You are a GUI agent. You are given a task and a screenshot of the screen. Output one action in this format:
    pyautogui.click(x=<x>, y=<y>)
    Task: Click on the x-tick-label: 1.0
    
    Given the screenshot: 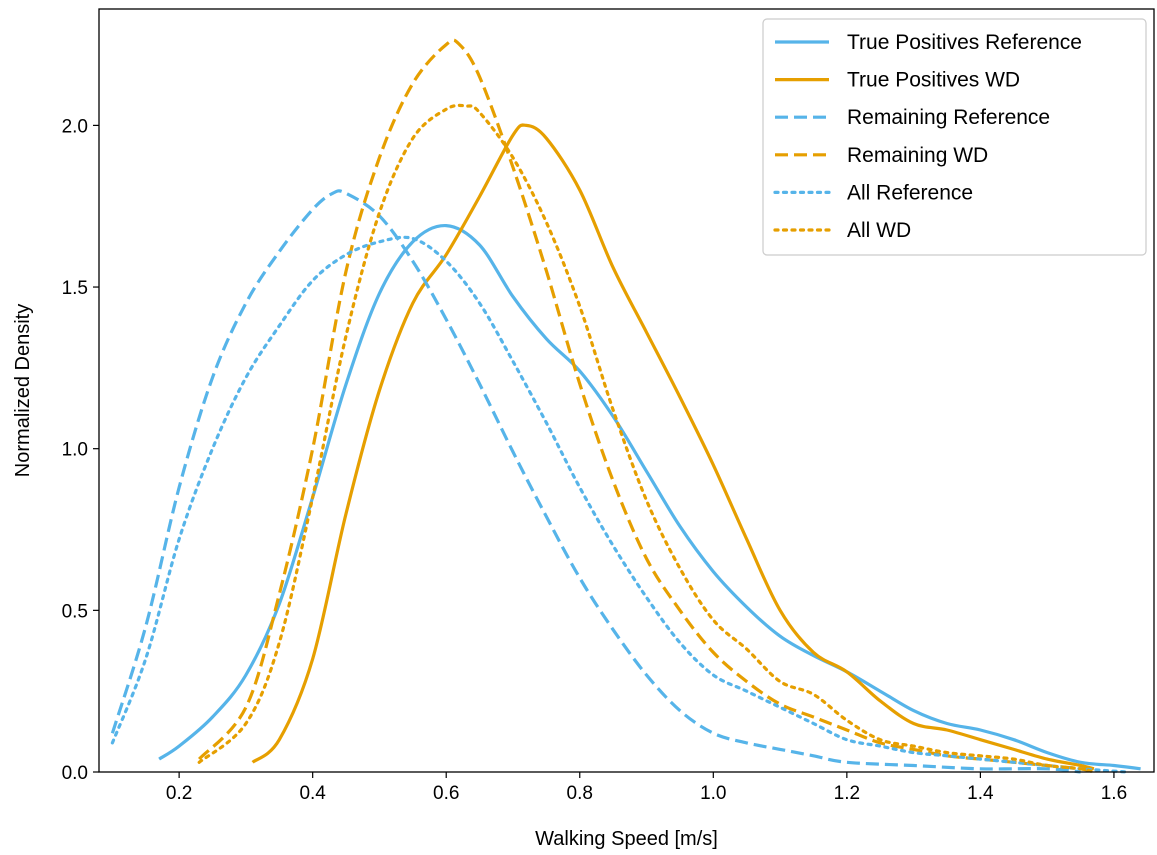 What is the action you would take?
    pyautogui.click(x=713, y=793)
    